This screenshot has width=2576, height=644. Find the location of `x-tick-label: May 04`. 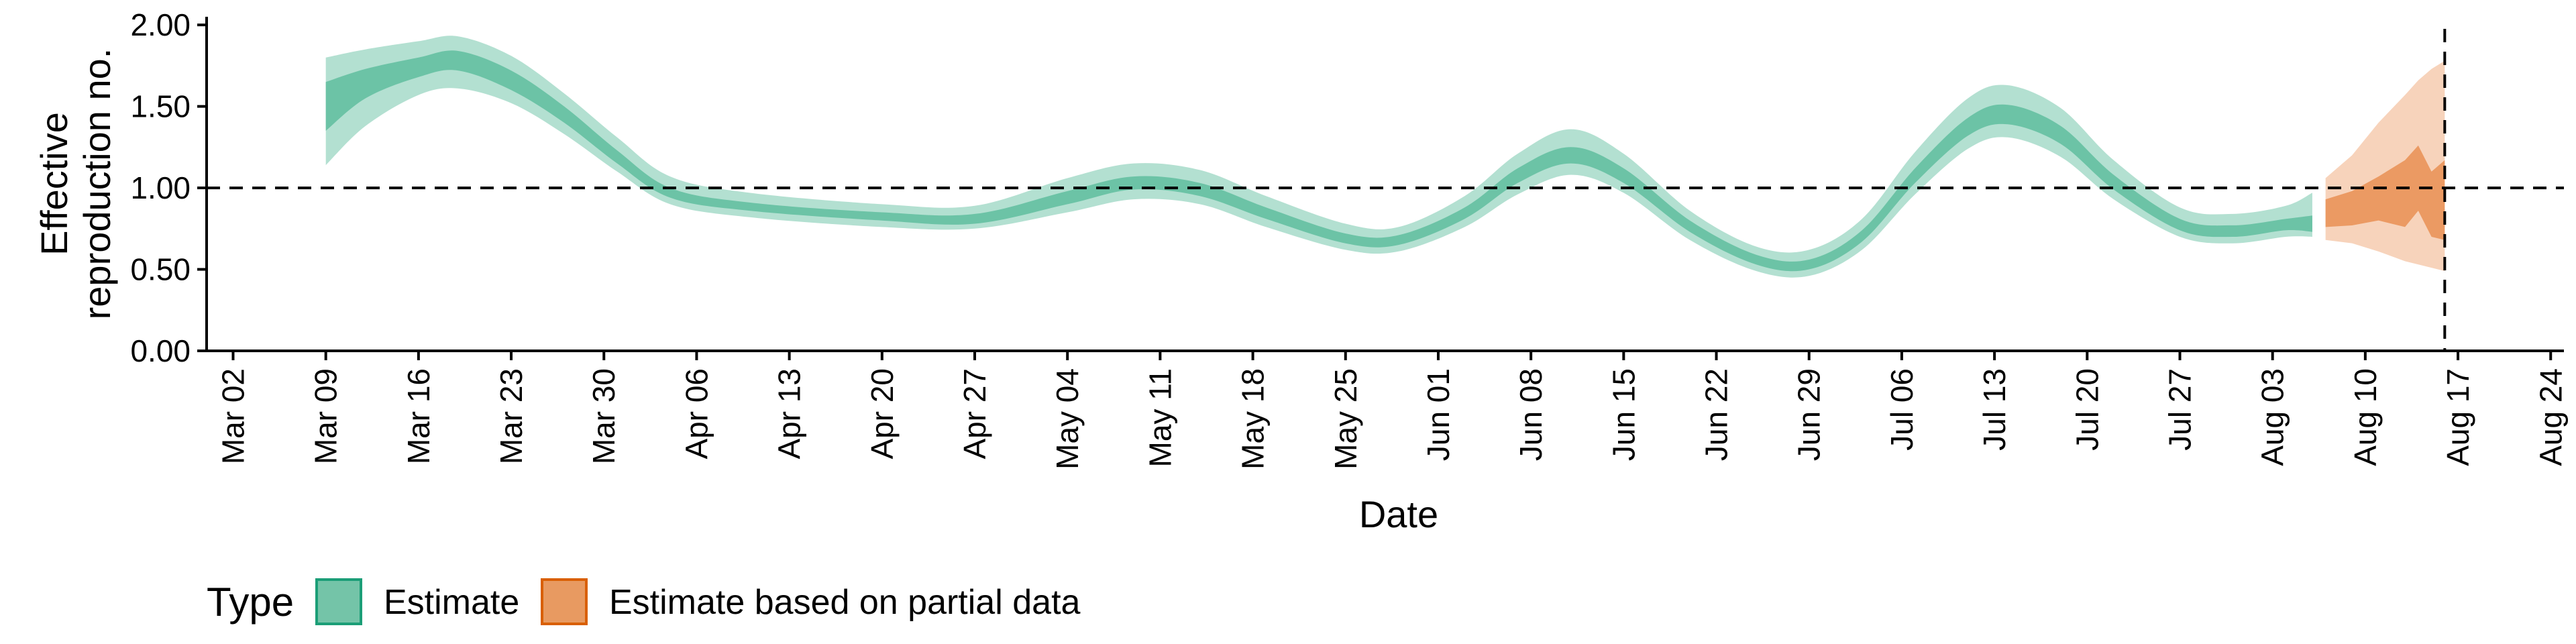

x-tick-label: May 04 is located at coordinates (1067, 419).